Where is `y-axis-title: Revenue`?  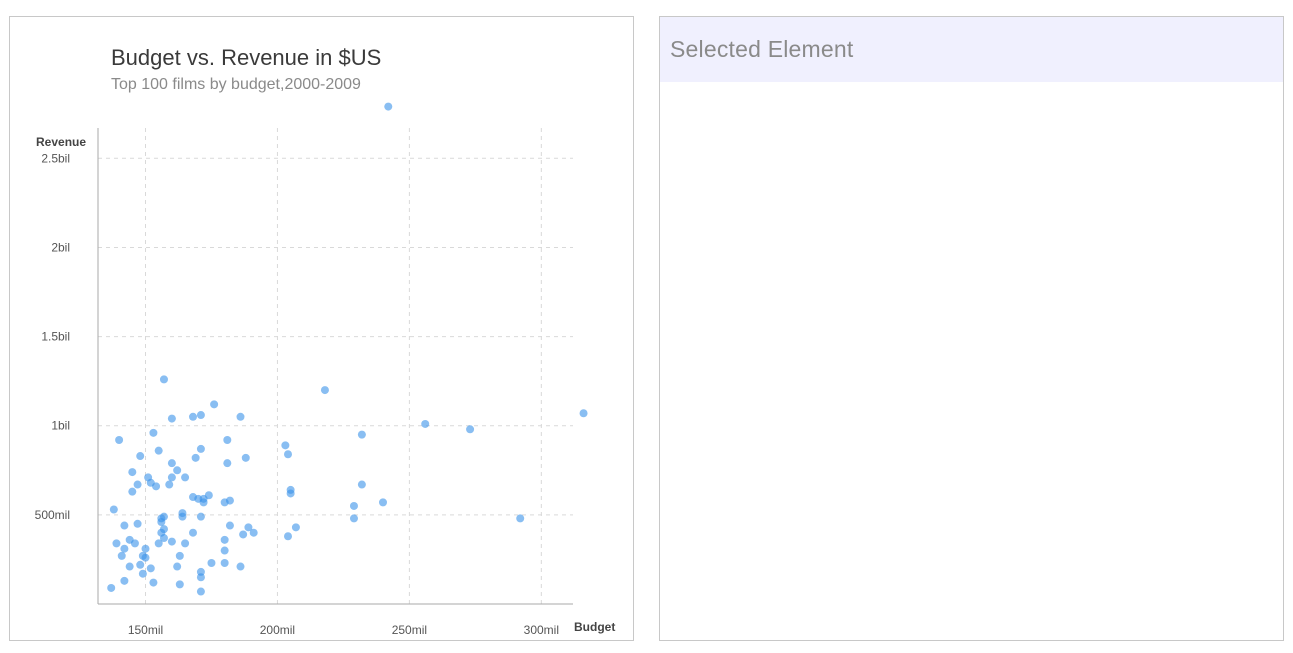
y-axis-title: Revenue is located at coordinates (61, 142).